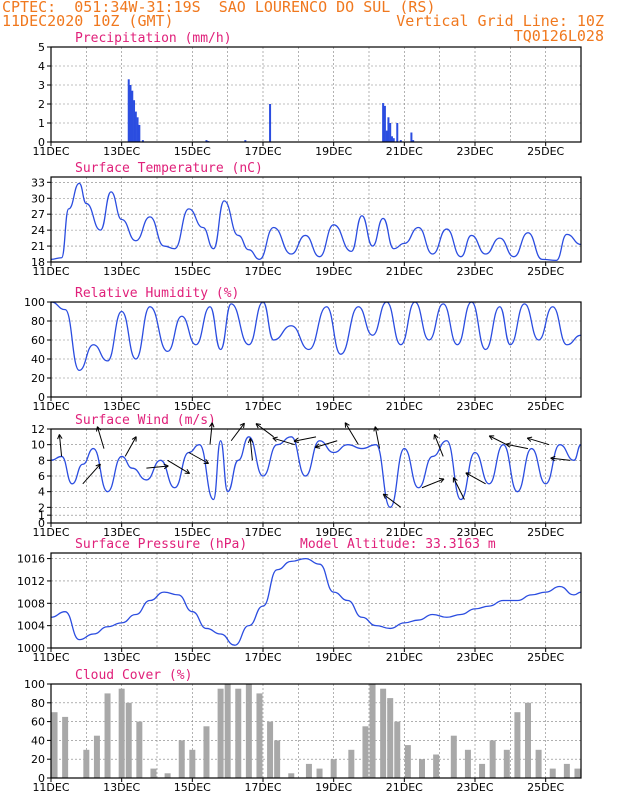 The image size is (618, 800). I want to click on header-code: TQ0126L028, so click(558, 36).